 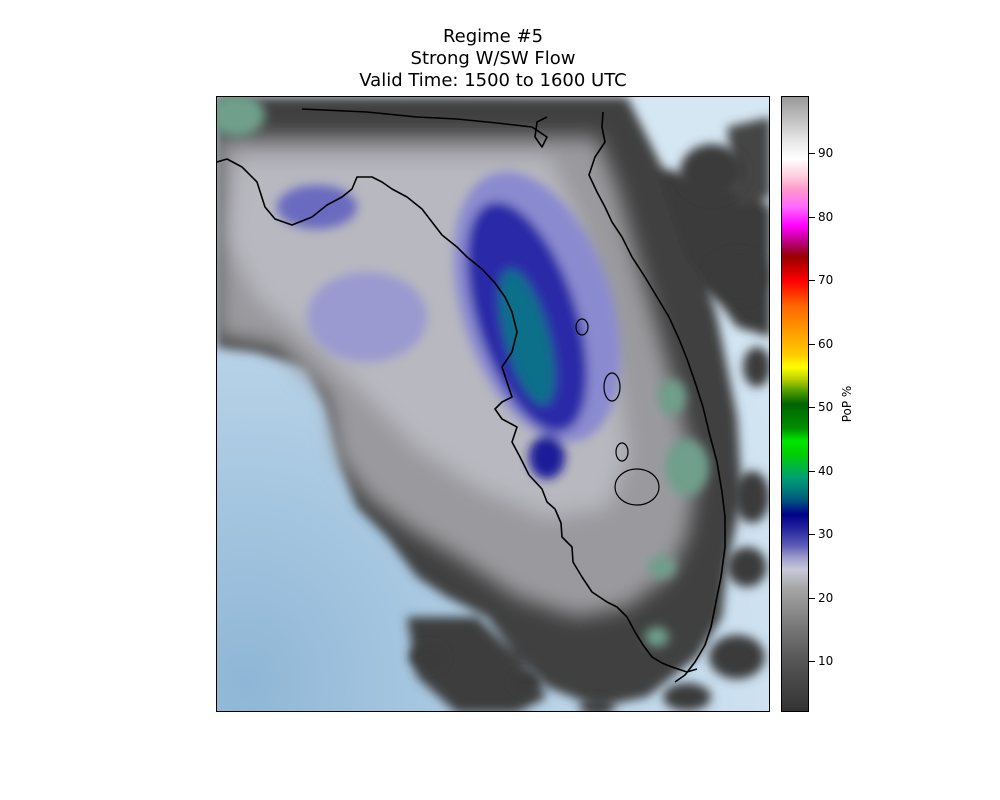 What do you see at coordinates (826, 407) in the screenshot?
I see `colorbar-tick-label: 50` at bounding box center [826, 407].